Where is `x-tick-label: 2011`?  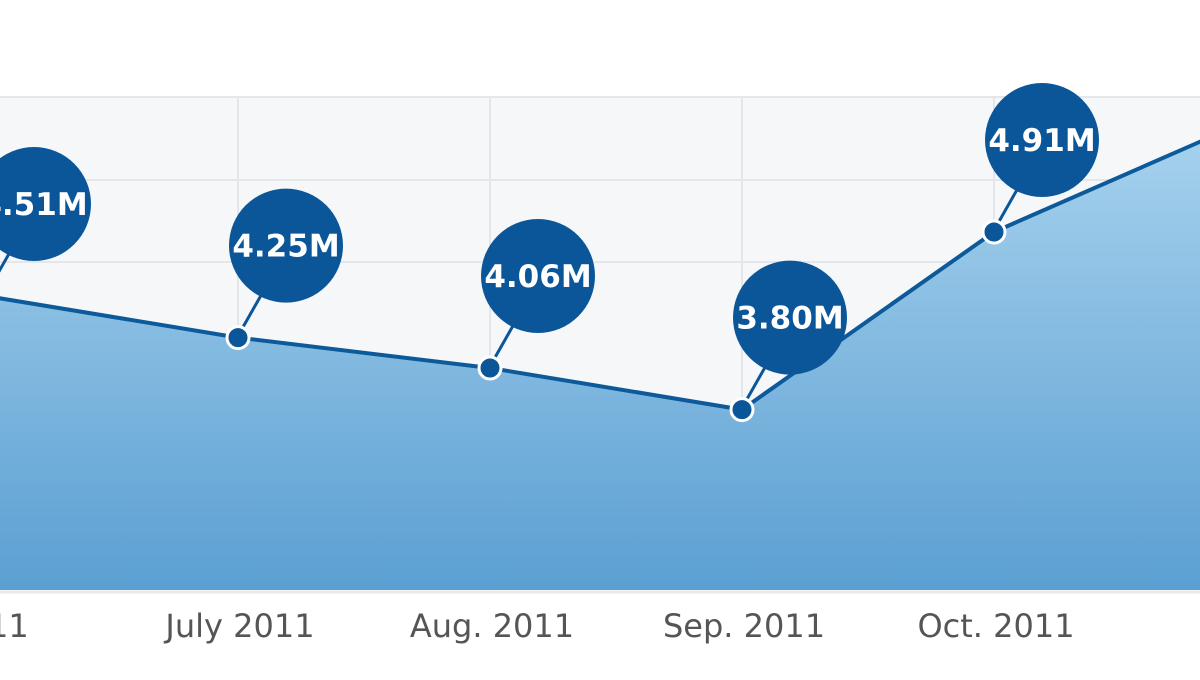
x-tick-label: 2011 is located at coordinates (14, 626).